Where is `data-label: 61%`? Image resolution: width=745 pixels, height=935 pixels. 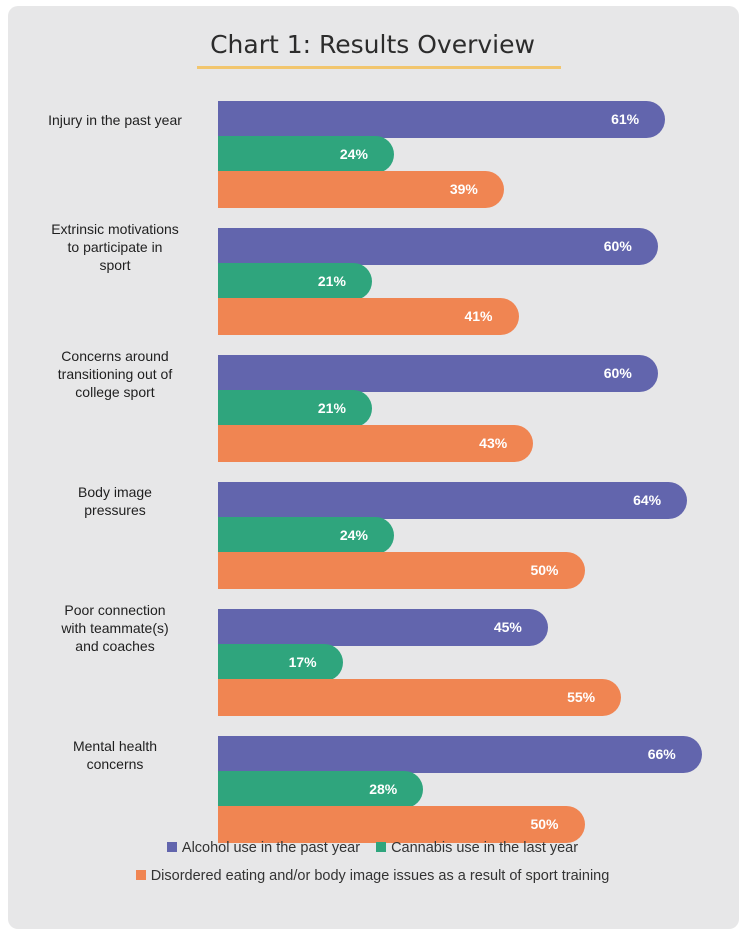
data-label: 61% is located at coordinates (625, 119).